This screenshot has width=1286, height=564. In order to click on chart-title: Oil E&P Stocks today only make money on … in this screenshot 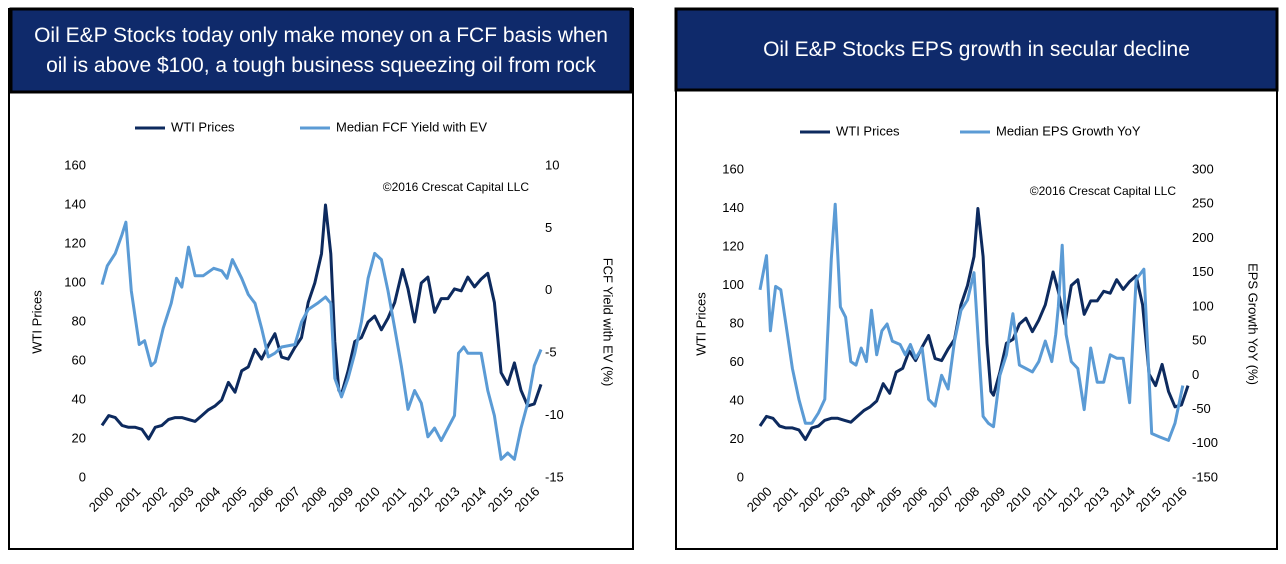, I will do `click(321, 50)`.